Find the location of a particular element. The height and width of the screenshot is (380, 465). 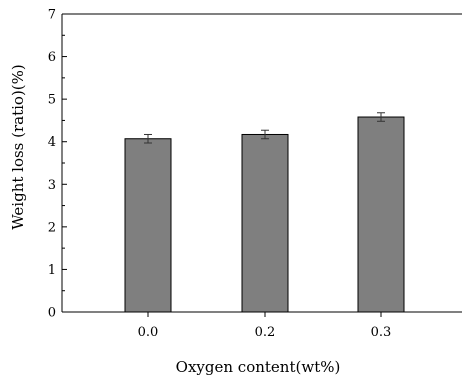

y-tick-label: 6 is located at coordinates (52, 57).